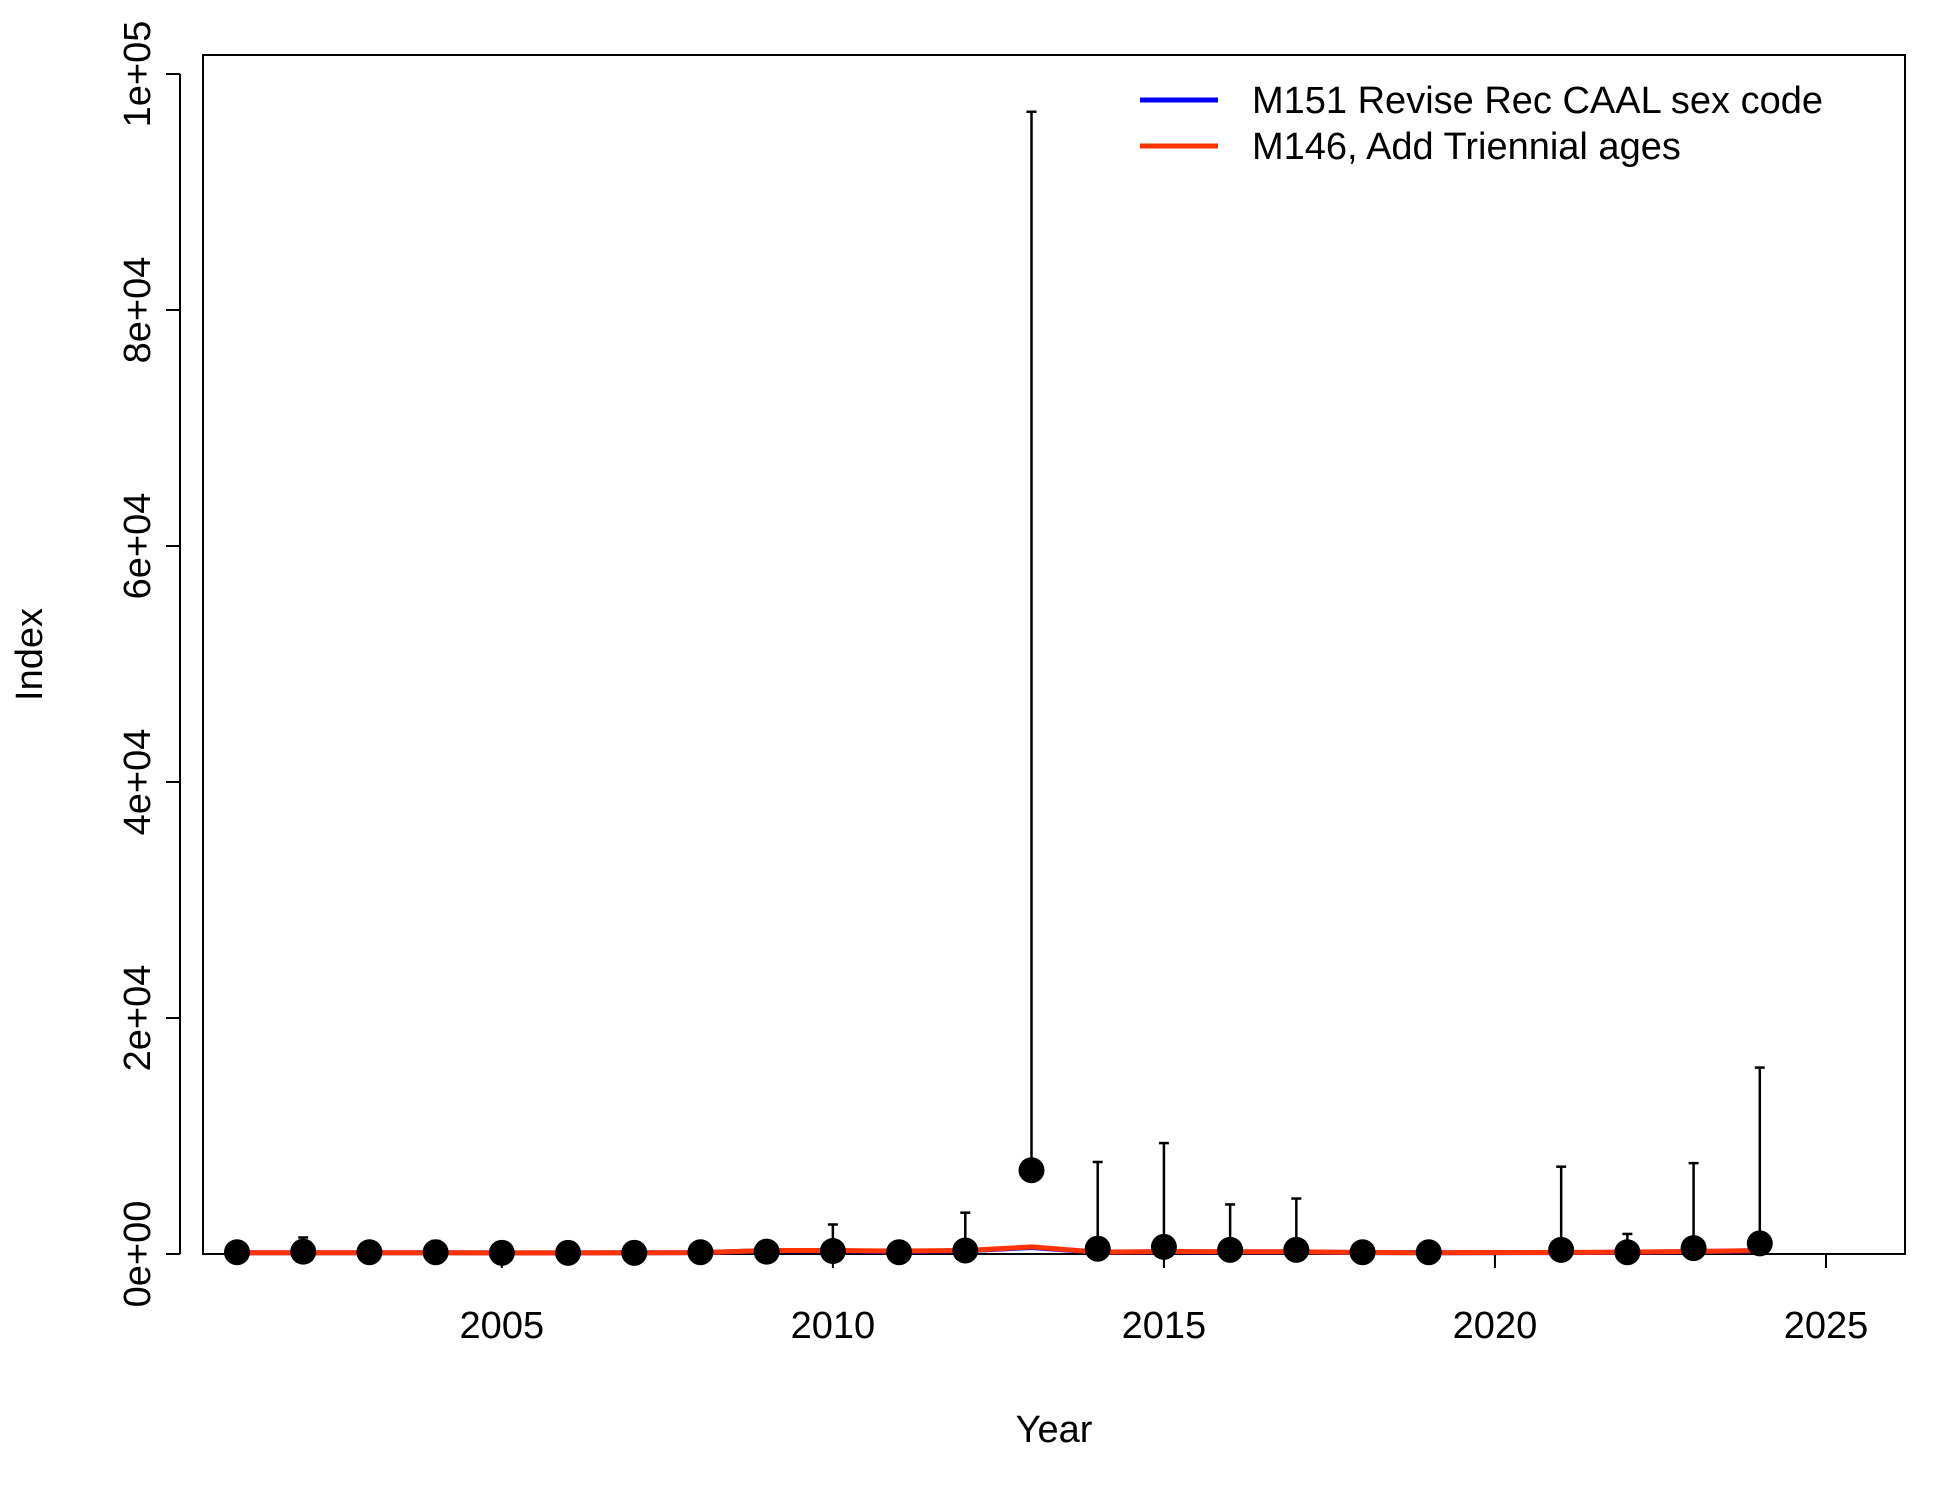 The image size is (1950, 1500). Describe the element at coordinates (138, 1254) in the screenshot. I see `y-tick-label: 0e+00` at that location.